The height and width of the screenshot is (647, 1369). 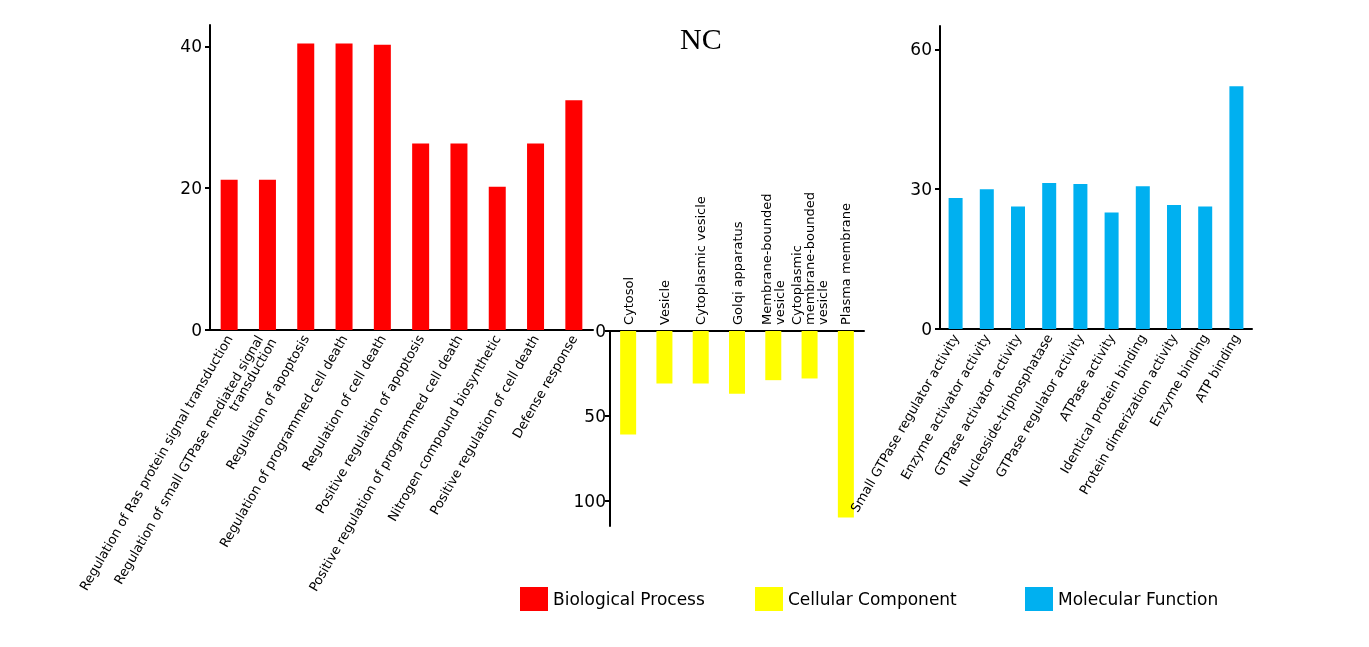 What do you see at coordinates (595, 415) in the screenshot?
I see `y-tick-label: 50` at bounding box center [595, 415].